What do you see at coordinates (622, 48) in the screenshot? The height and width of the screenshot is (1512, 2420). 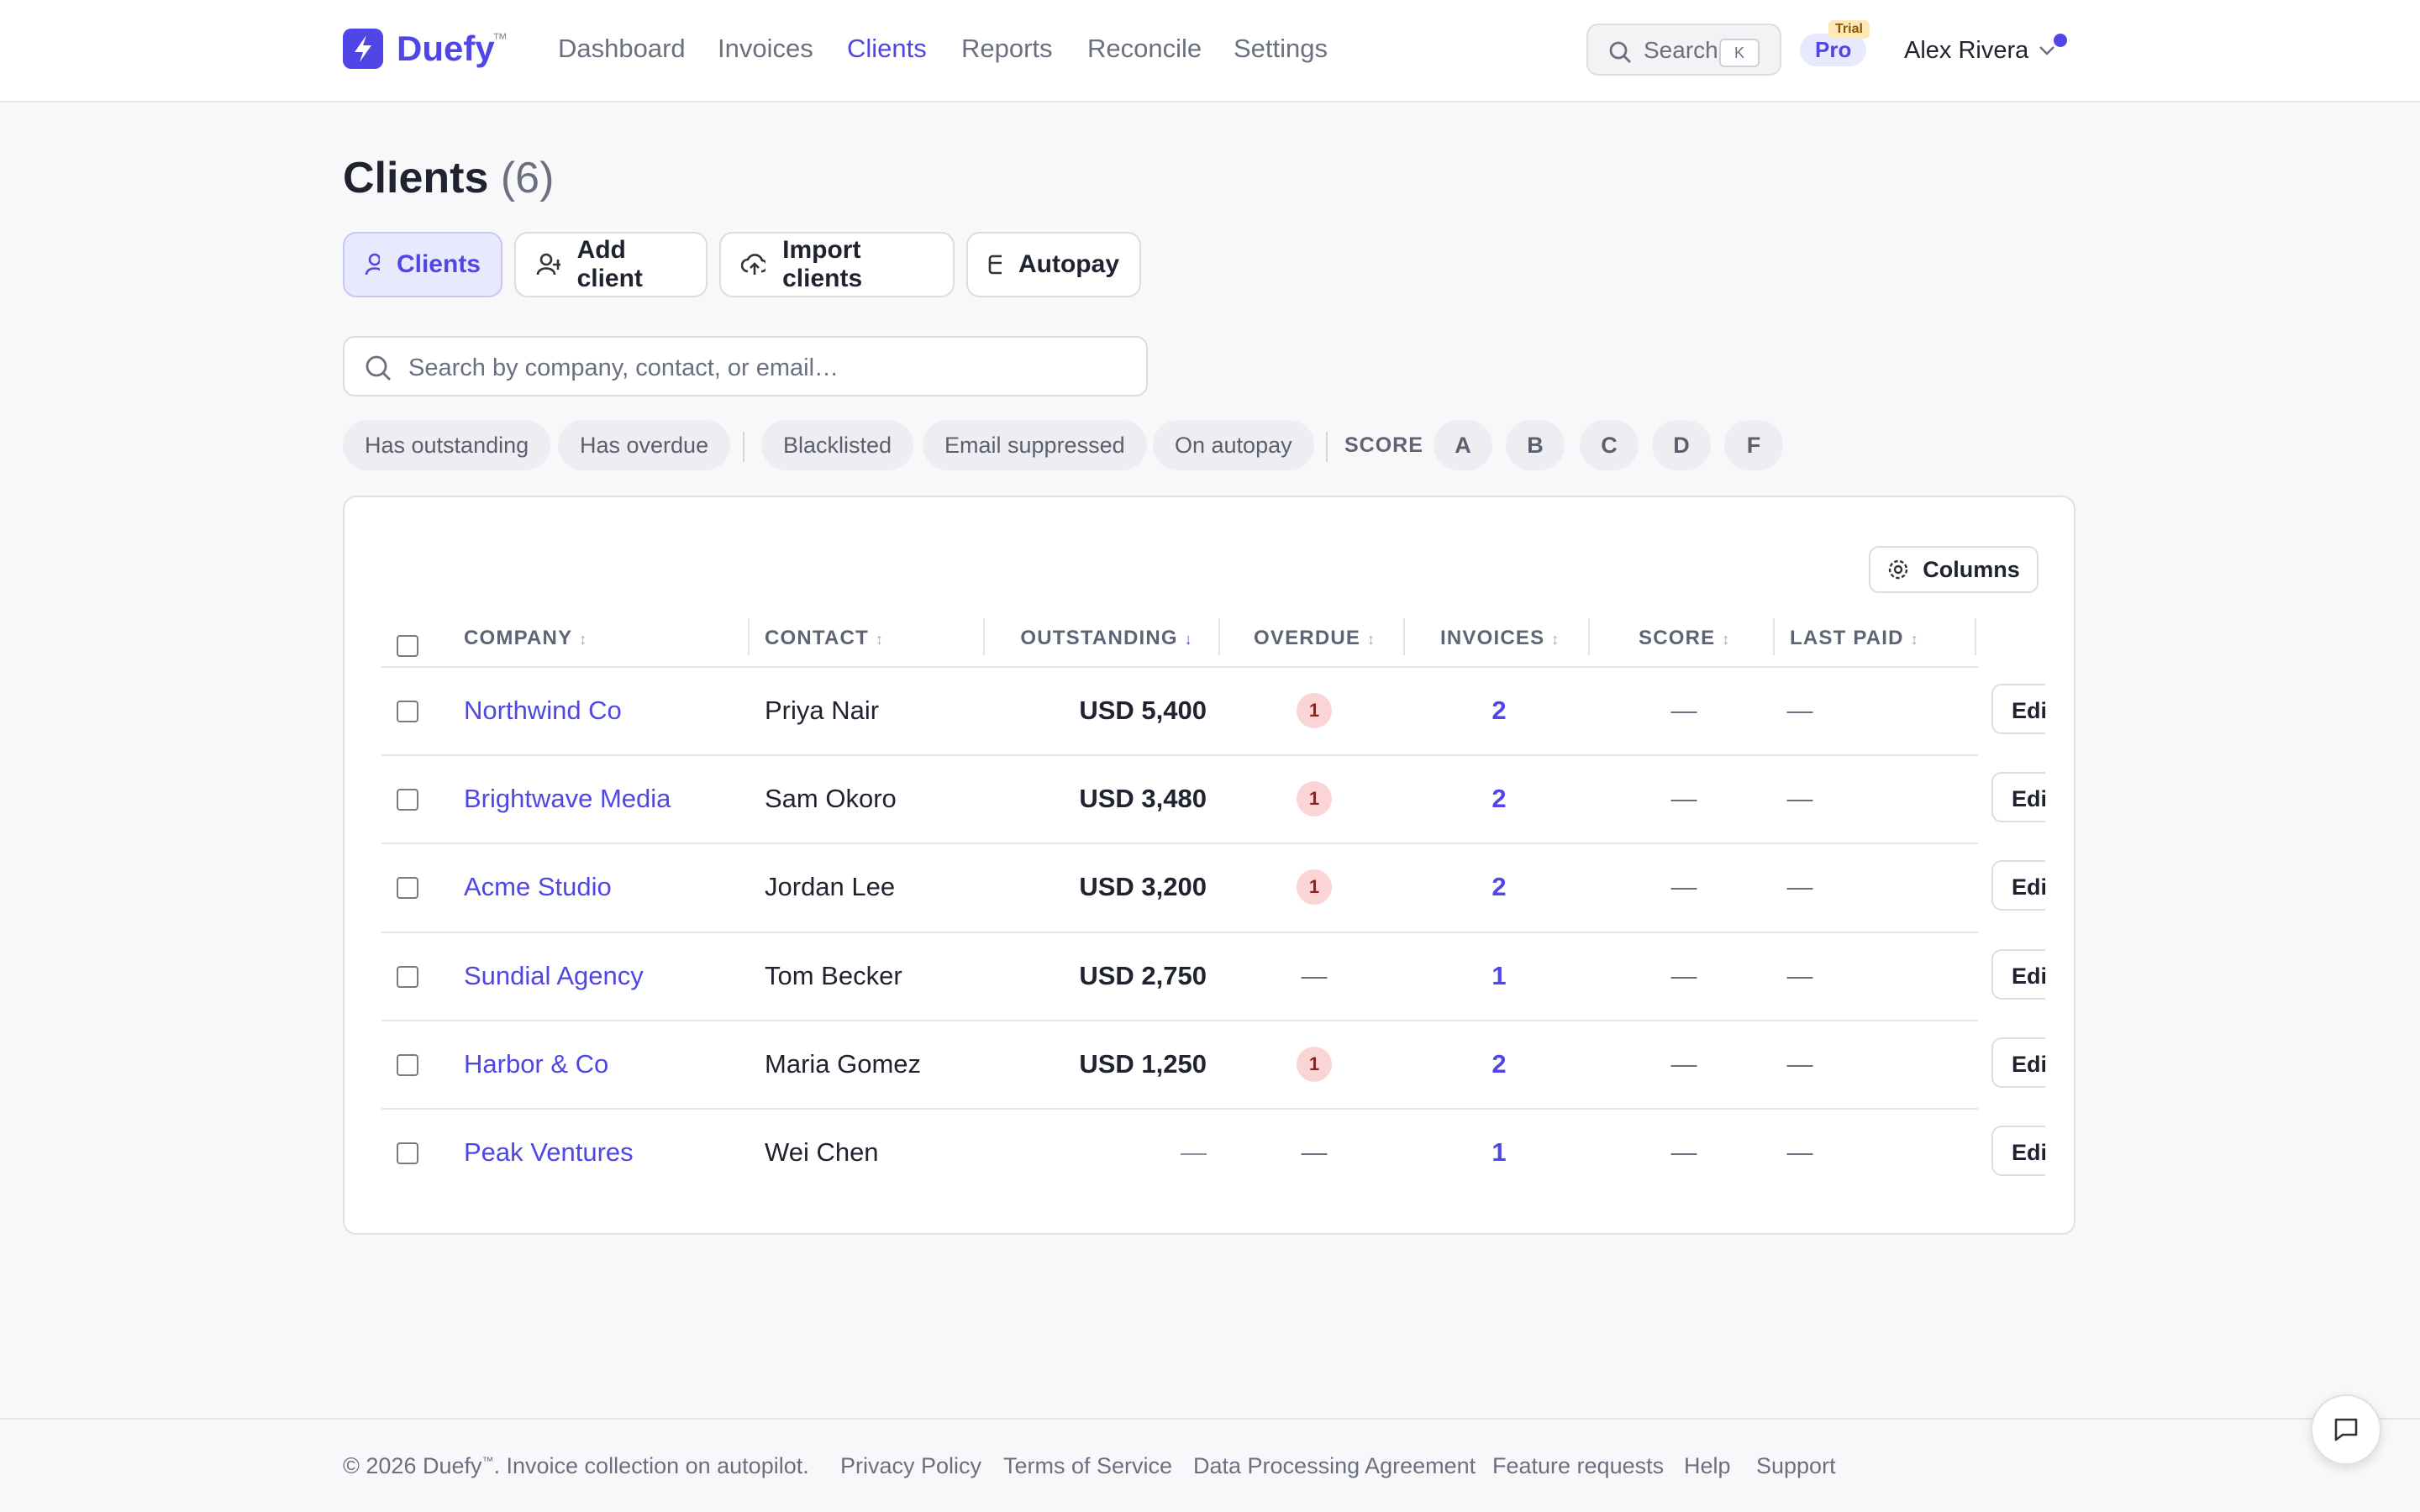 I see `nav-link: Dashboard` at bounding box center [622, 48].